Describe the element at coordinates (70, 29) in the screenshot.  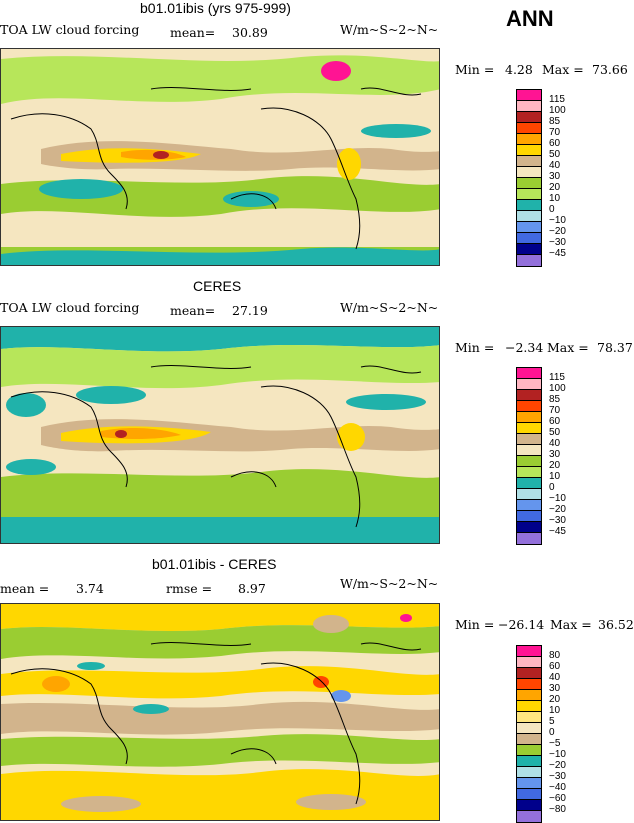
I see `panel-1-field: TOA LW cloud forcing` at that location.